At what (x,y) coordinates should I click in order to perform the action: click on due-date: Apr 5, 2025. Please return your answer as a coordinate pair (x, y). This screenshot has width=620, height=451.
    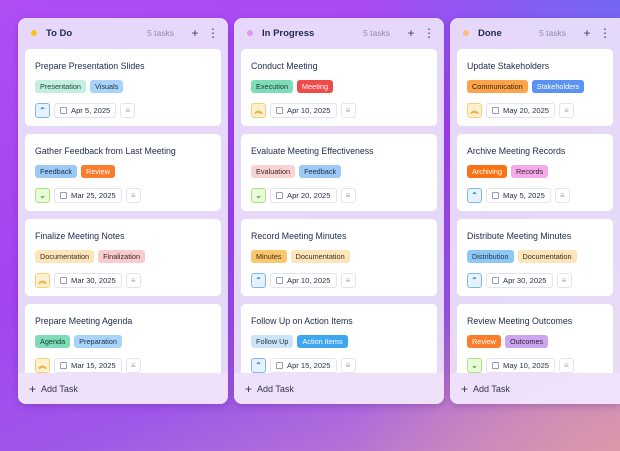
    Looking at the image, I should click on (85, 110).